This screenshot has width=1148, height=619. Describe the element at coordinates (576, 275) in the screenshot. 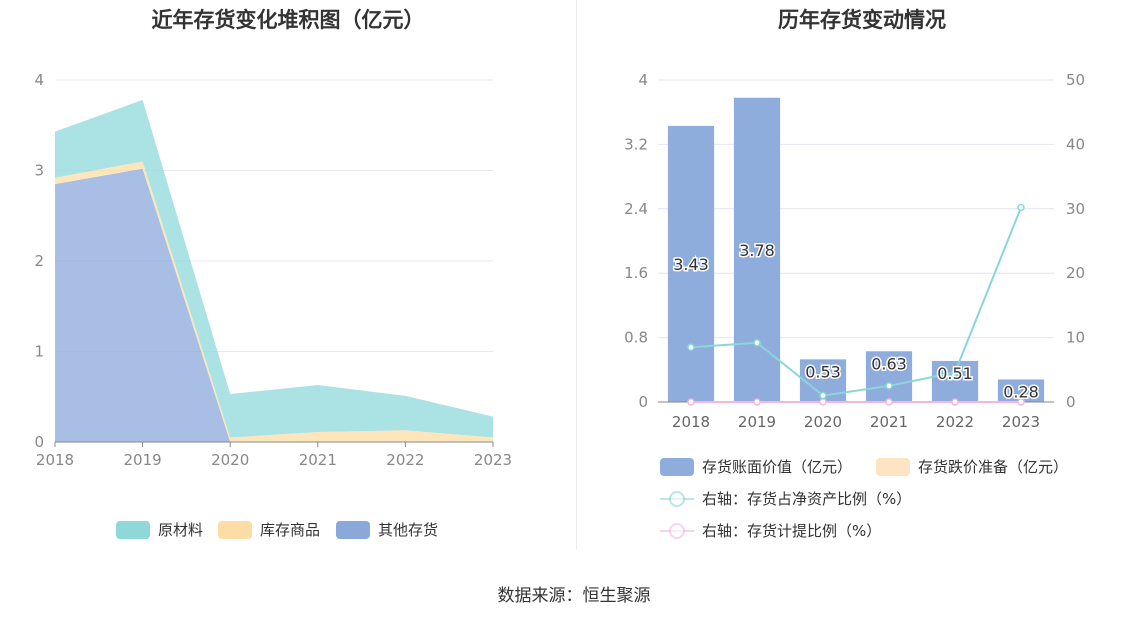

I see `chart-divider` at that location.